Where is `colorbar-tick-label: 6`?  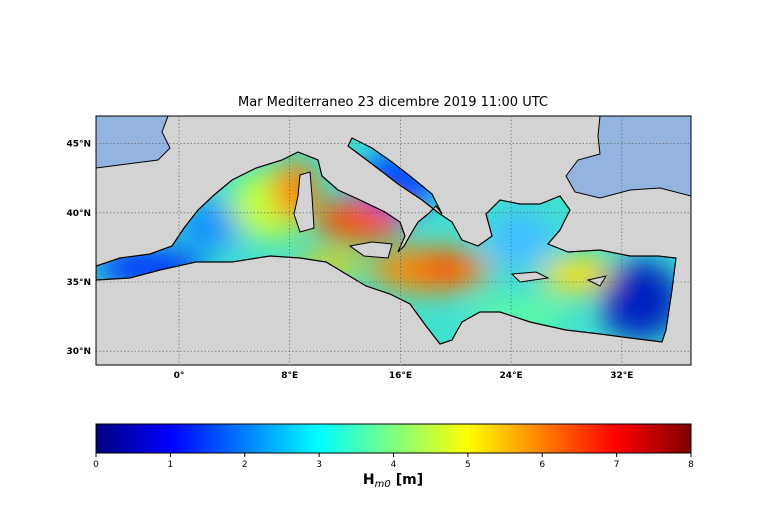 colorbar-tick-label: 6 is located at coordinates (542, 465).